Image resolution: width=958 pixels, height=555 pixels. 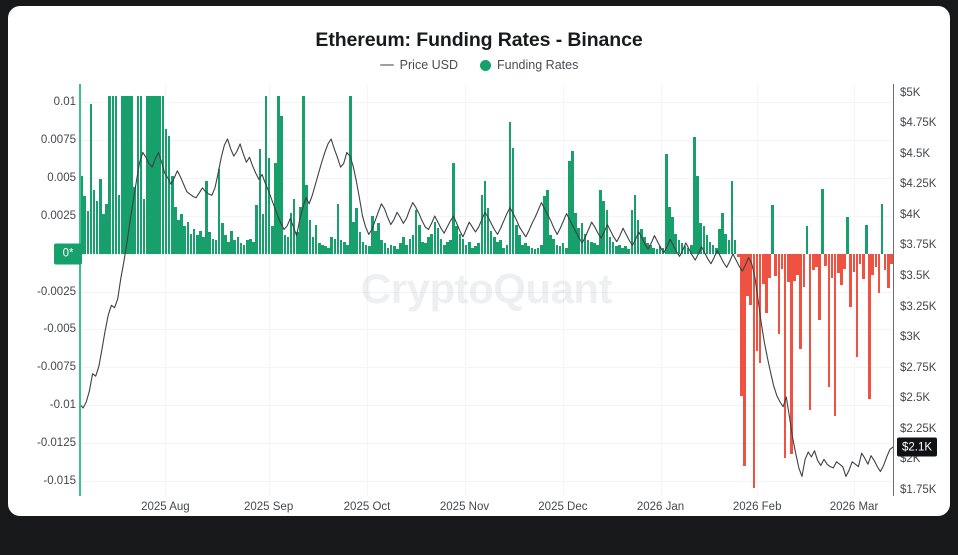 What do you see at coordinates (58, 140) in the screenshot?
I see `y-axis-left-tick-label: 0.0075` at bounding box center [58, 140].